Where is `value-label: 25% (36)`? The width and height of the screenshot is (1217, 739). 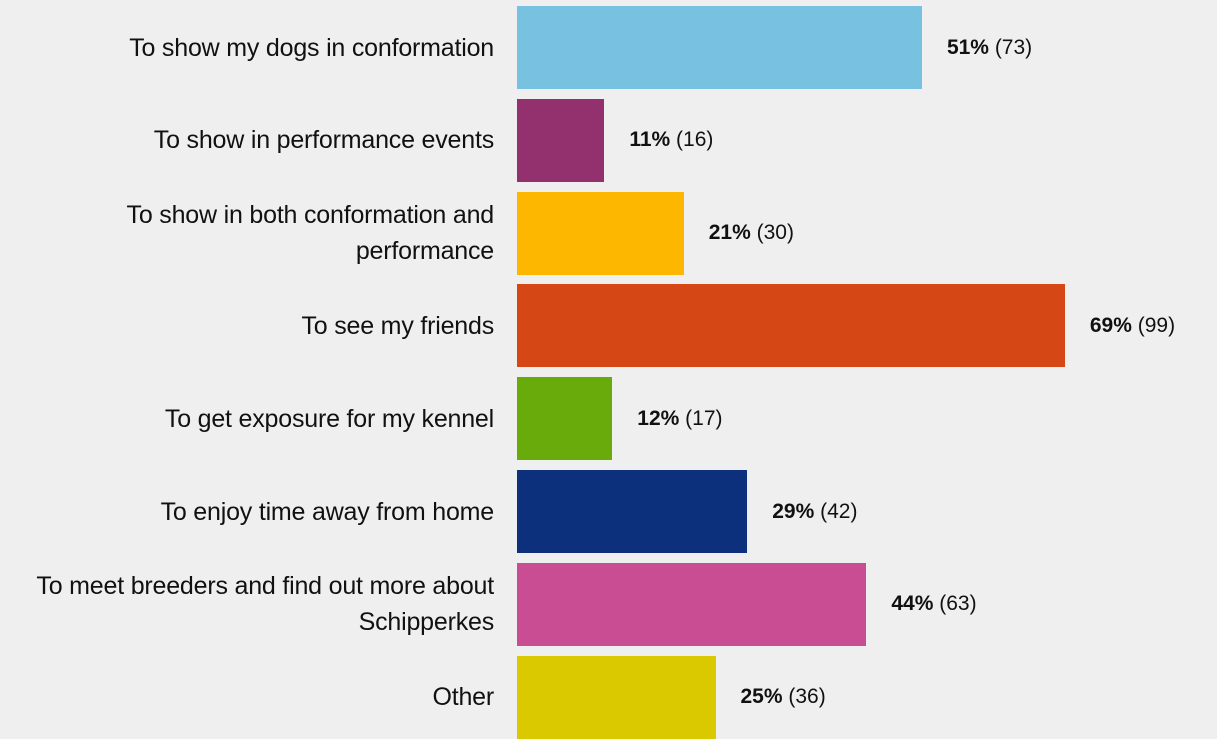 value-label: 25% (36) is located at coordinates (783, 697).